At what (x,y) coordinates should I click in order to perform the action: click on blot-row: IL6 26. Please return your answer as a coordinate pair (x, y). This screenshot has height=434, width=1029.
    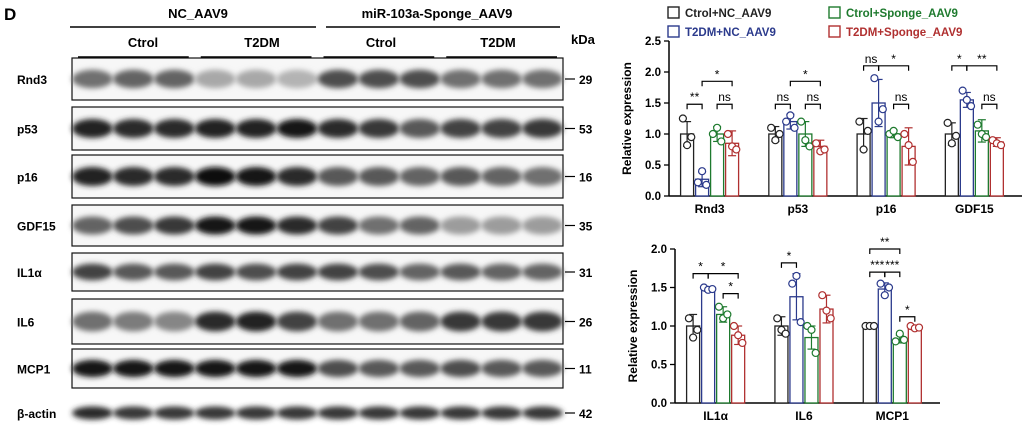
    Looking at the image, I should click on (305, 321).